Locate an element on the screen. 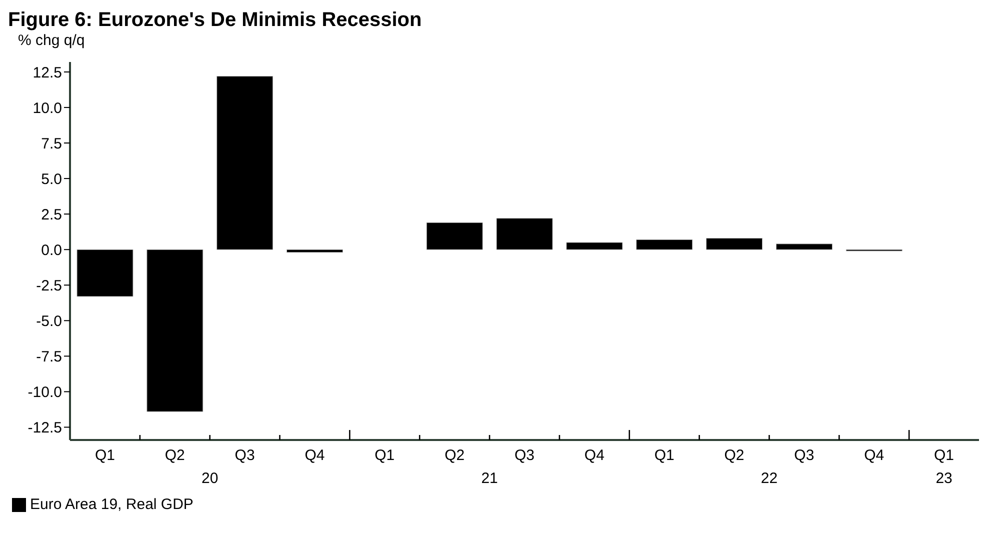 The height and width of the screenshot is (540, 991). y-tick-label: 2.5 is located at coordinates (51, 215).